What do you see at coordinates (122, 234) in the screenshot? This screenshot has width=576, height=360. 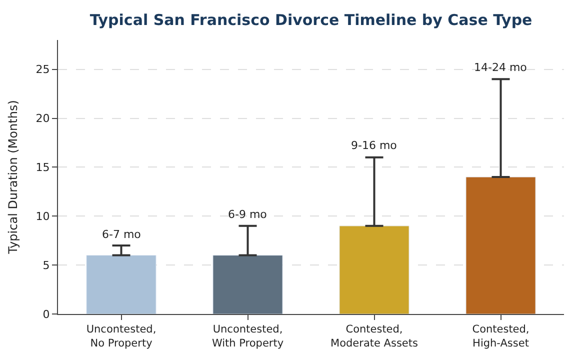 I see `annotation: 6-7 mo` at bounding box center [122, 234].